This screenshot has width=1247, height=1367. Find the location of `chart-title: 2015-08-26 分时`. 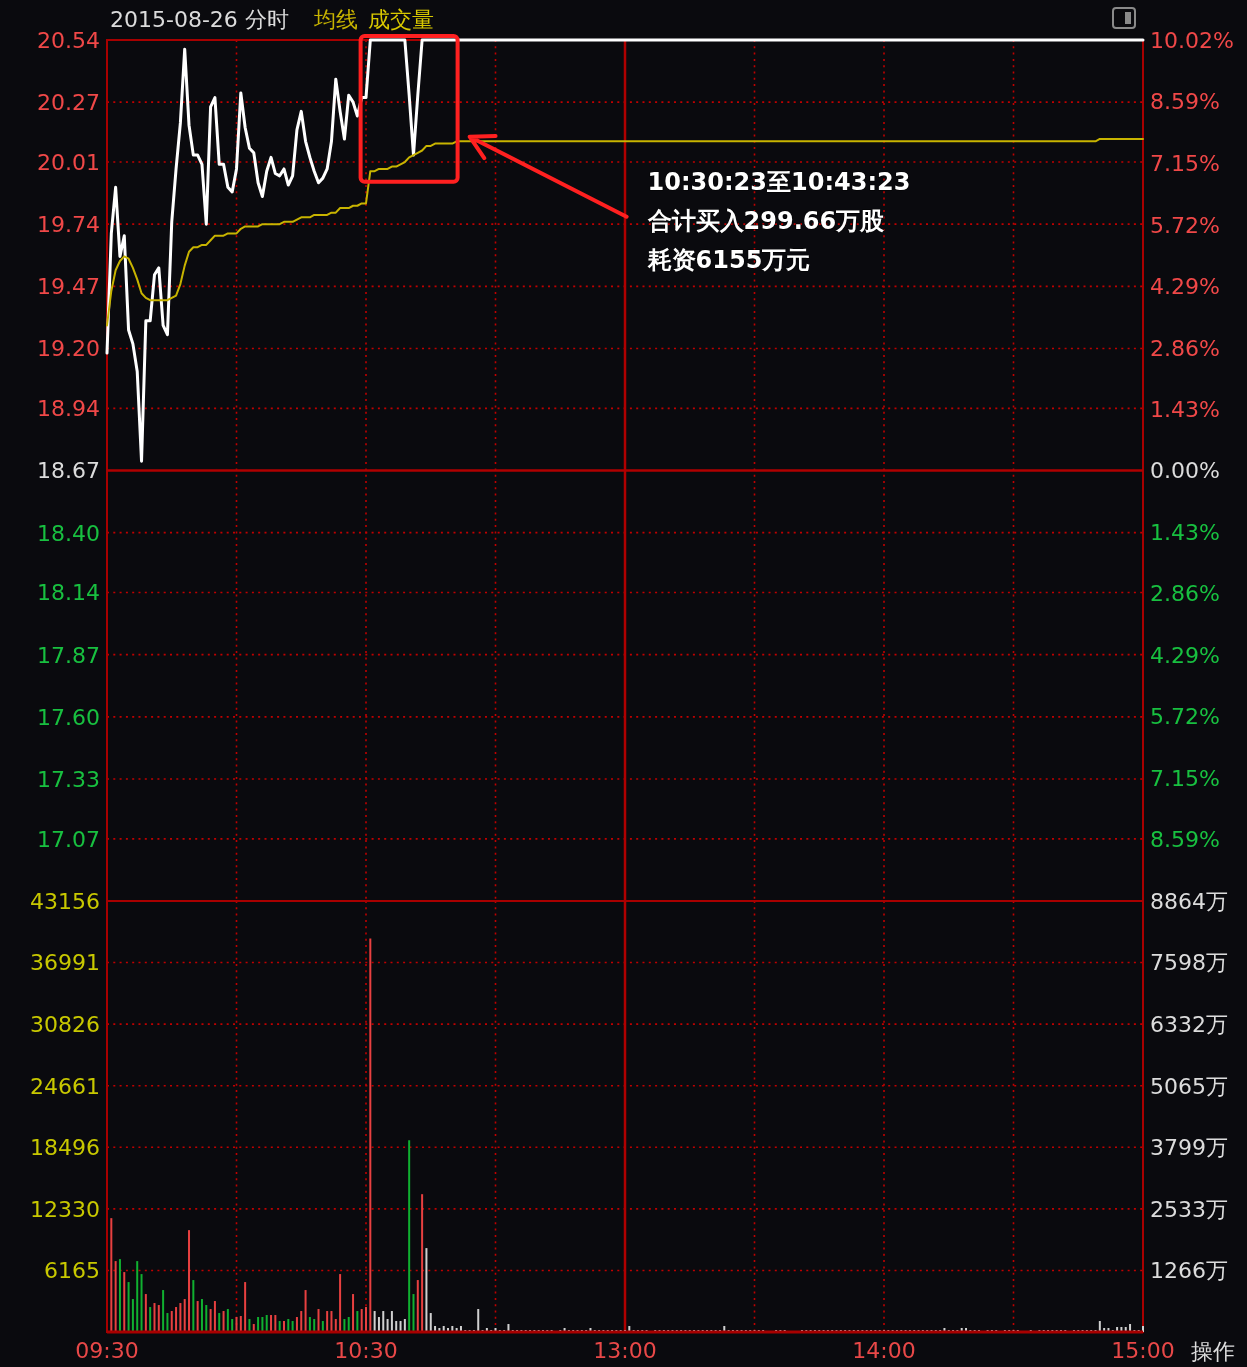

chart-title: 2015-08-26 分时 is located at coordinates (199, 19).